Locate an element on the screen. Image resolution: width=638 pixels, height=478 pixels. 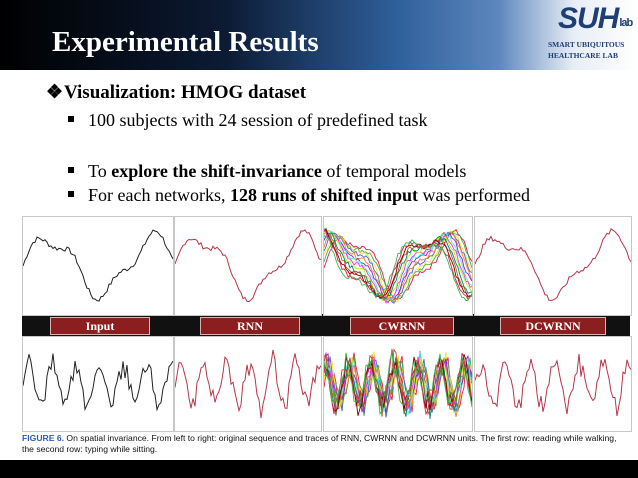
bullet-main-text: Visualization: HMOG dataset is located at coordinates (185, 92).